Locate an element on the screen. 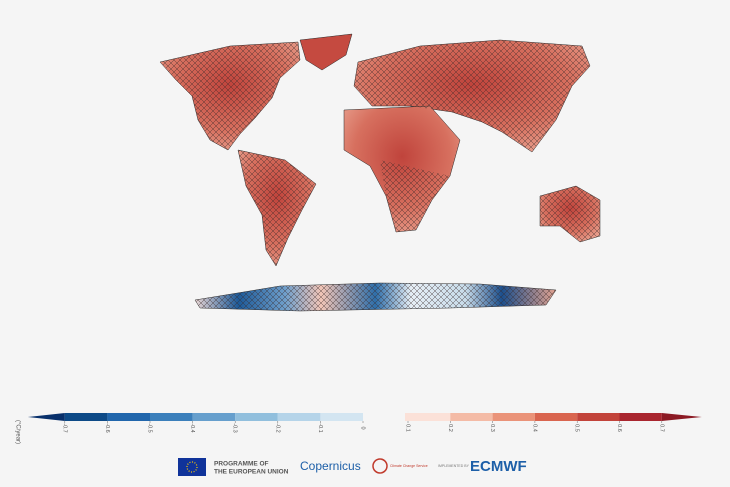  implemented-text: IMPLEMENTED BY is located at coordinates (454, 466).